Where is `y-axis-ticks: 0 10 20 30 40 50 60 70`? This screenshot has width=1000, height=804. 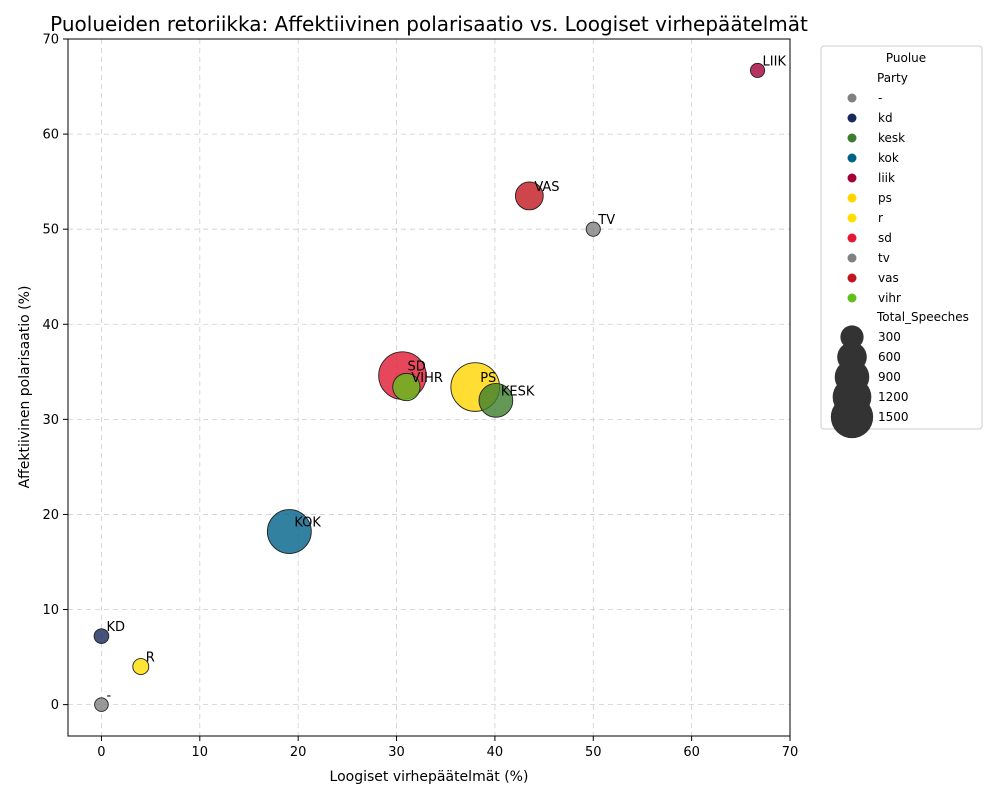 y-axis-ticks: 0 10 20 30 40 50 60 70 is located at coordinates (55, 373).